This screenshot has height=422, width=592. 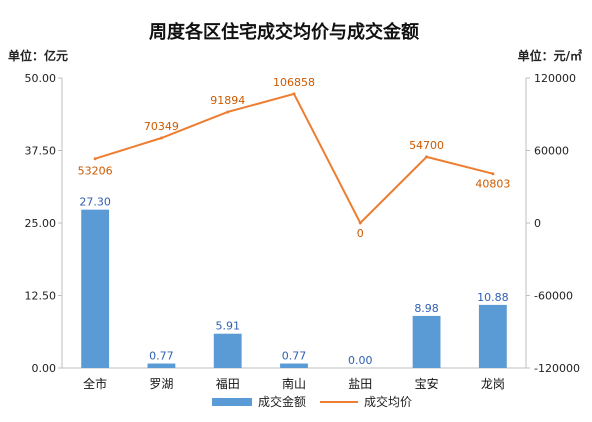 I want to click on line-label-盐田: 0, so click(x=360, y=233).